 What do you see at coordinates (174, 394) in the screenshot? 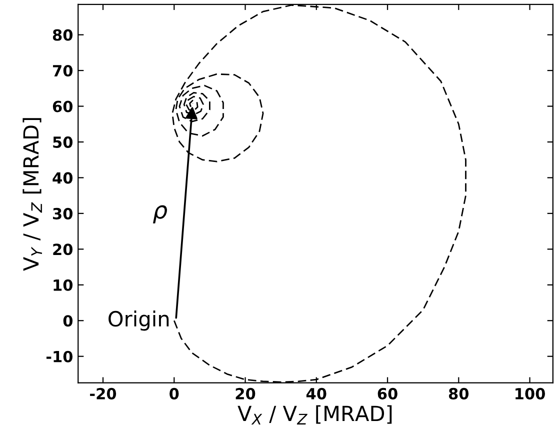
I see `x-tick-label: 0` at bounding box center [174, 394].